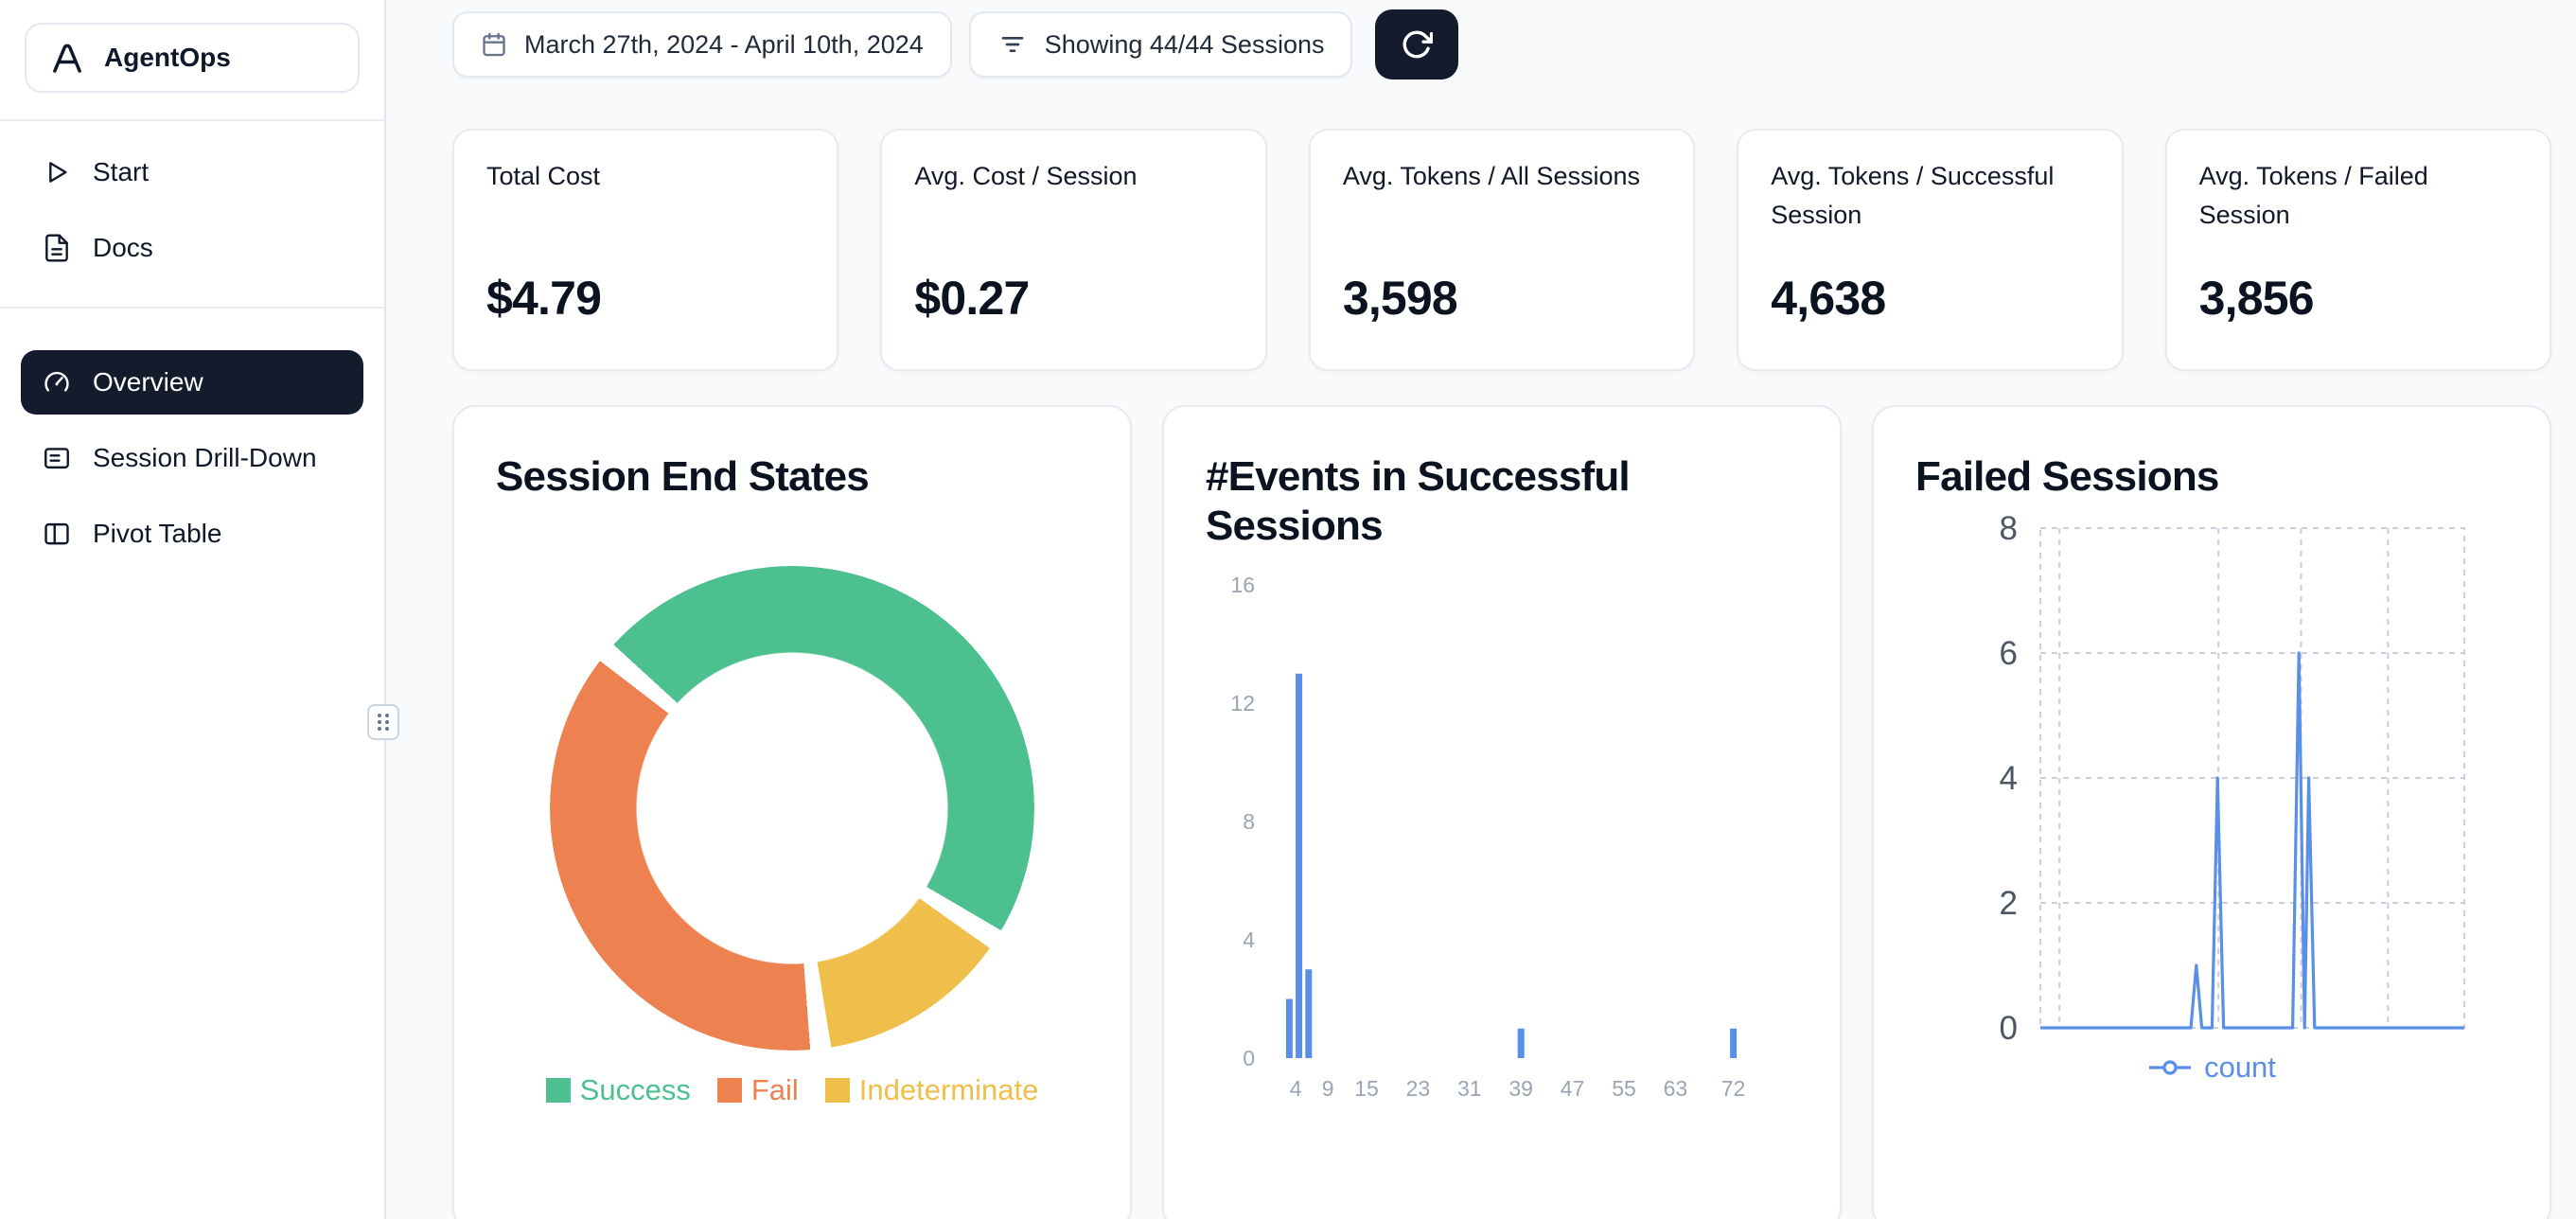 The image size is (2576, 1219). I want to click on date-range-label: March 27th, 2024 - April 10th, 2024, so click(724, 44).